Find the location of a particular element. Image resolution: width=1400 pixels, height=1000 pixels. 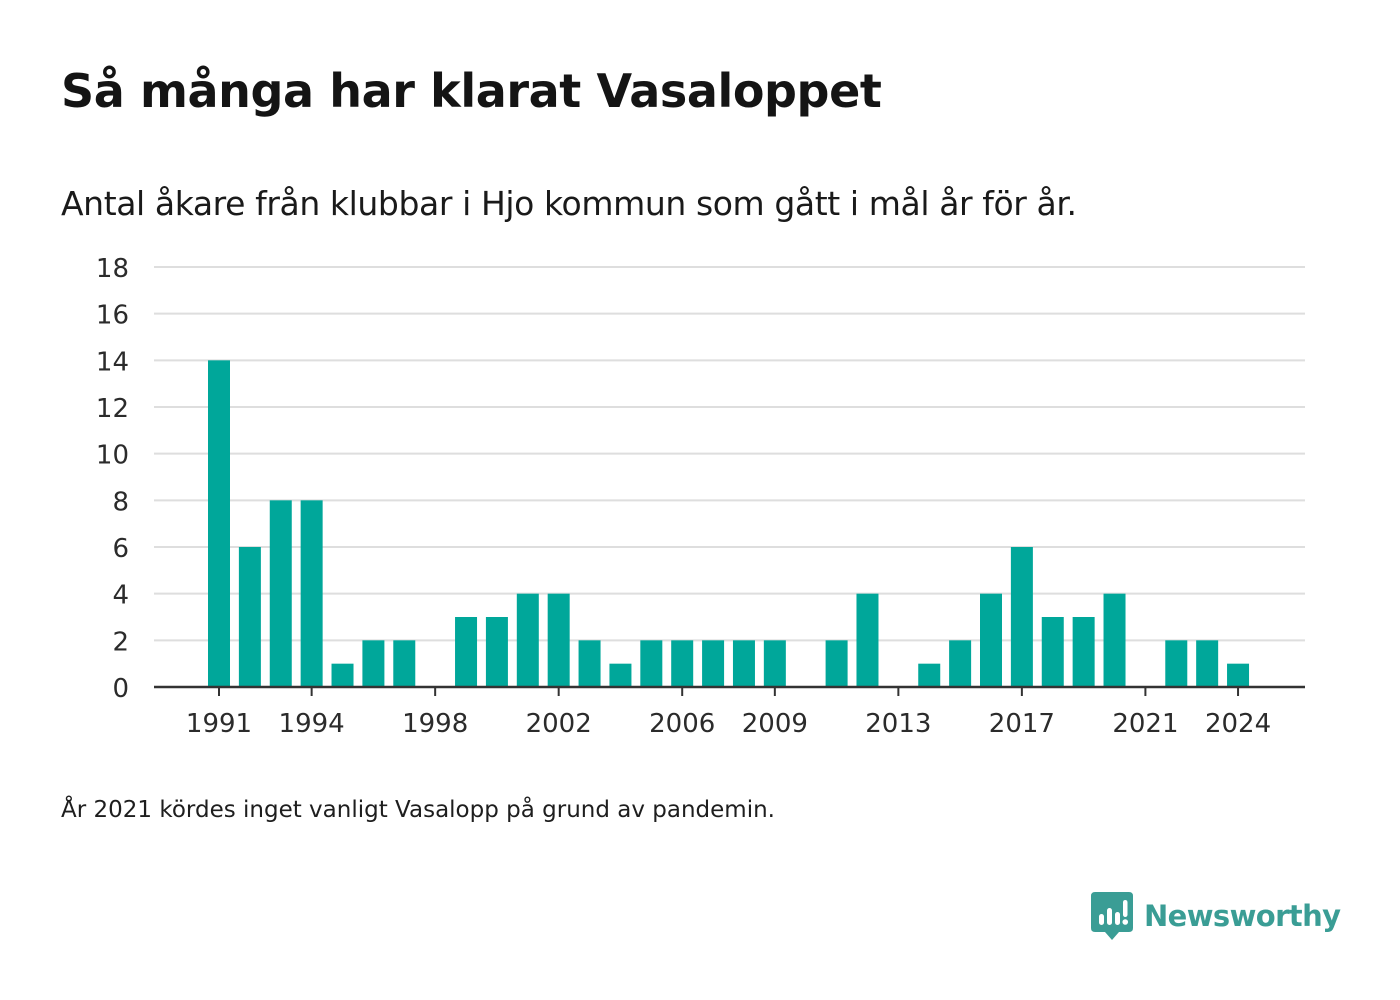

bar-2014 is located at coordinates (929, 675).